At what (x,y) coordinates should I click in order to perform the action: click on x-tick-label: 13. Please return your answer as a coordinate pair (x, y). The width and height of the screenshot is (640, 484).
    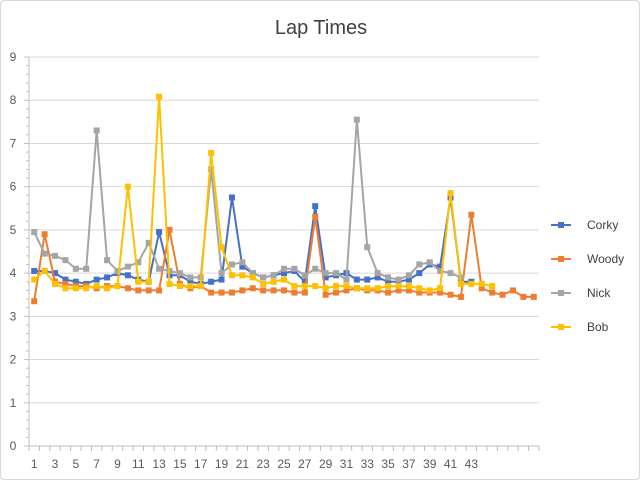
    Looking at the image, I should click on (159, 464).